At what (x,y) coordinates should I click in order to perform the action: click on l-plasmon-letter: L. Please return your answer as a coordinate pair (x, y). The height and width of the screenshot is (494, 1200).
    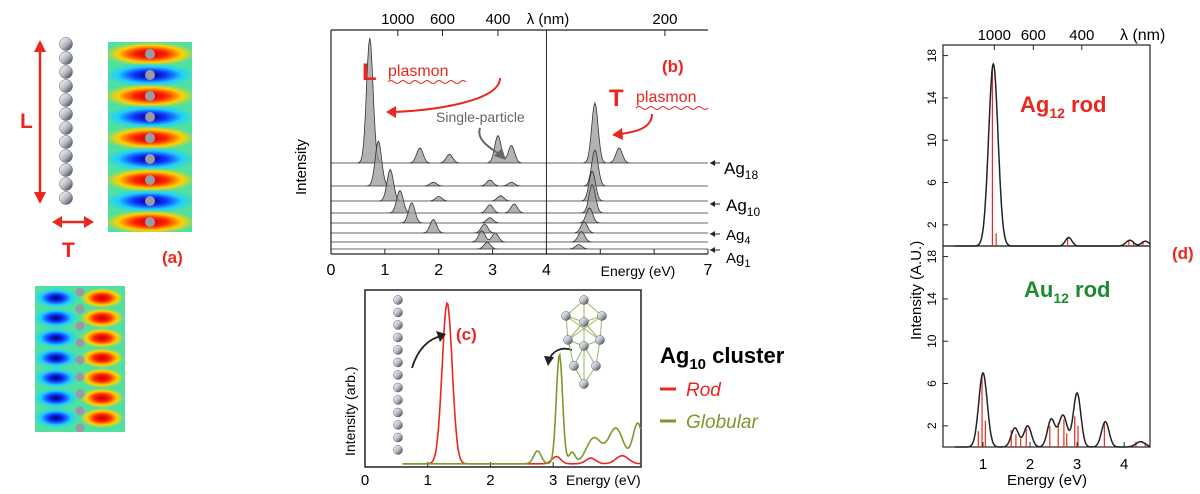
    Looking at the image, I should click on (369, 72).